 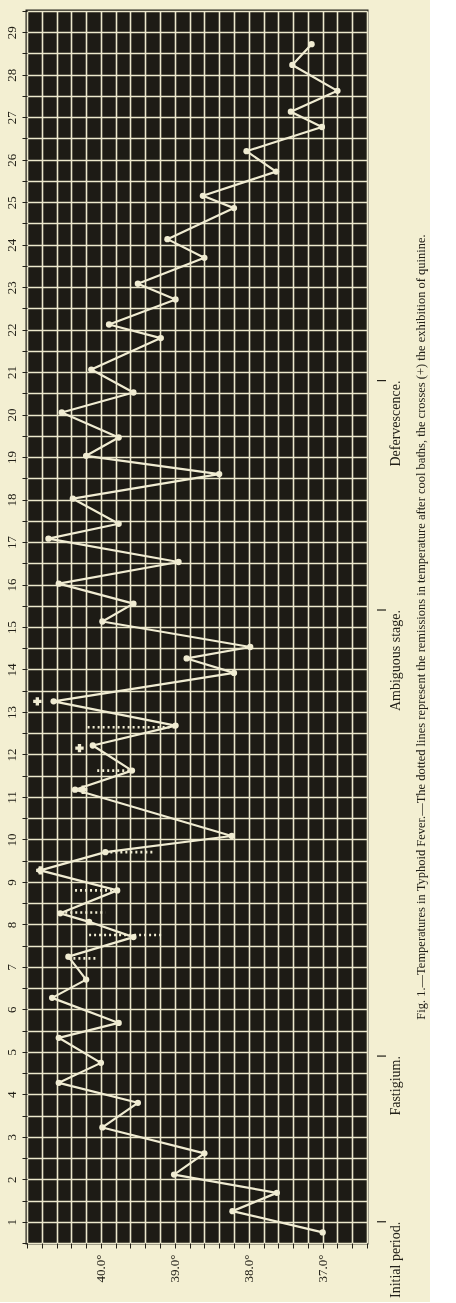 What do you see at coordinates (395, 661) in the screenshot?
I see `ref-line-label: Ambiguous stage.` at bounding box center [395, 661].